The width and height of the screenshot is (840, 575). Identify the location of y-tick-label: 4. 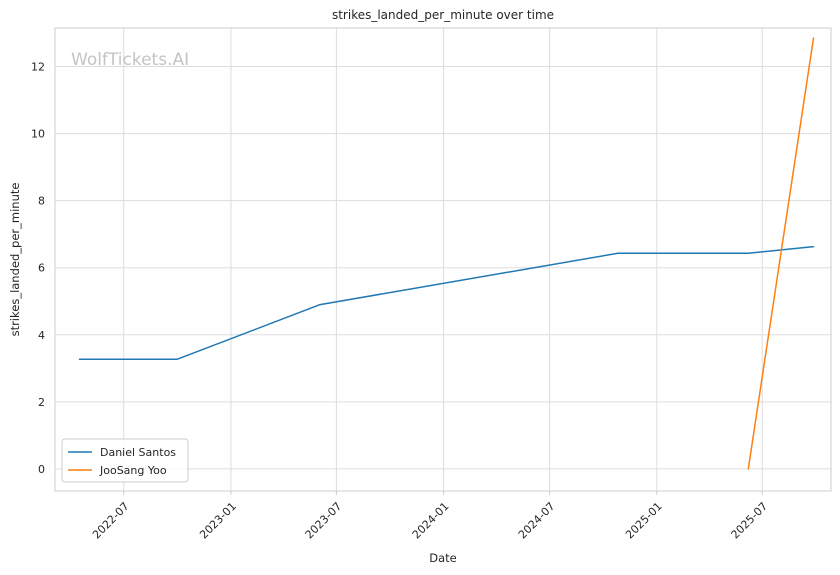
(41, 335).